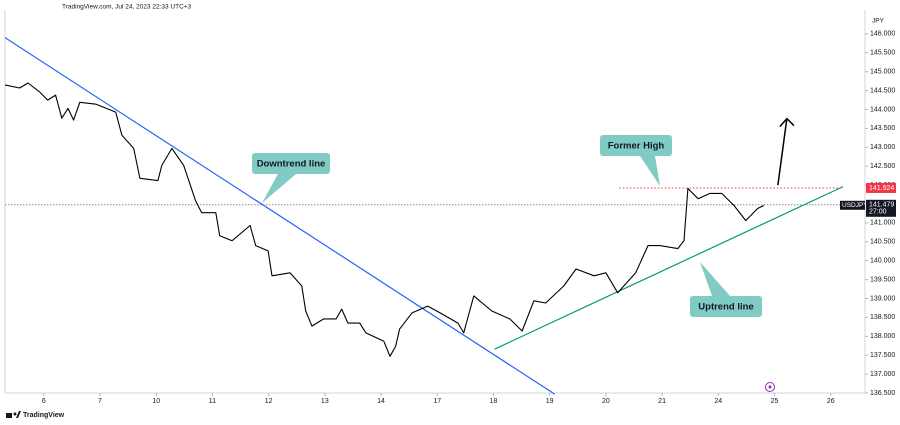  What do you see at coordinates (878, 212) in the screenshot?
I see `countdown-label: 27:00` at bounding box center [878, 212].